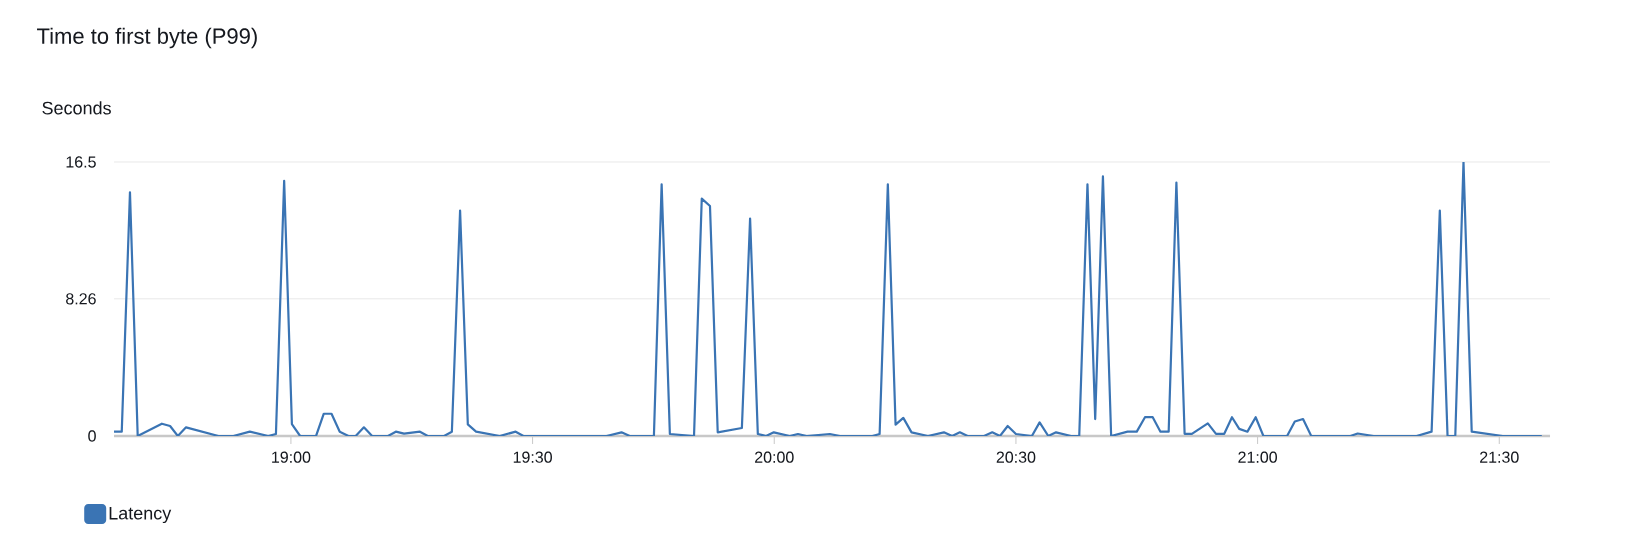 Image resolution: width=1626 pixels, height=560 pixels. What do you see at coordinates (92, 436) in the screenshot?
I see `y-tick-label: 0` at bounding box center [92, 436].